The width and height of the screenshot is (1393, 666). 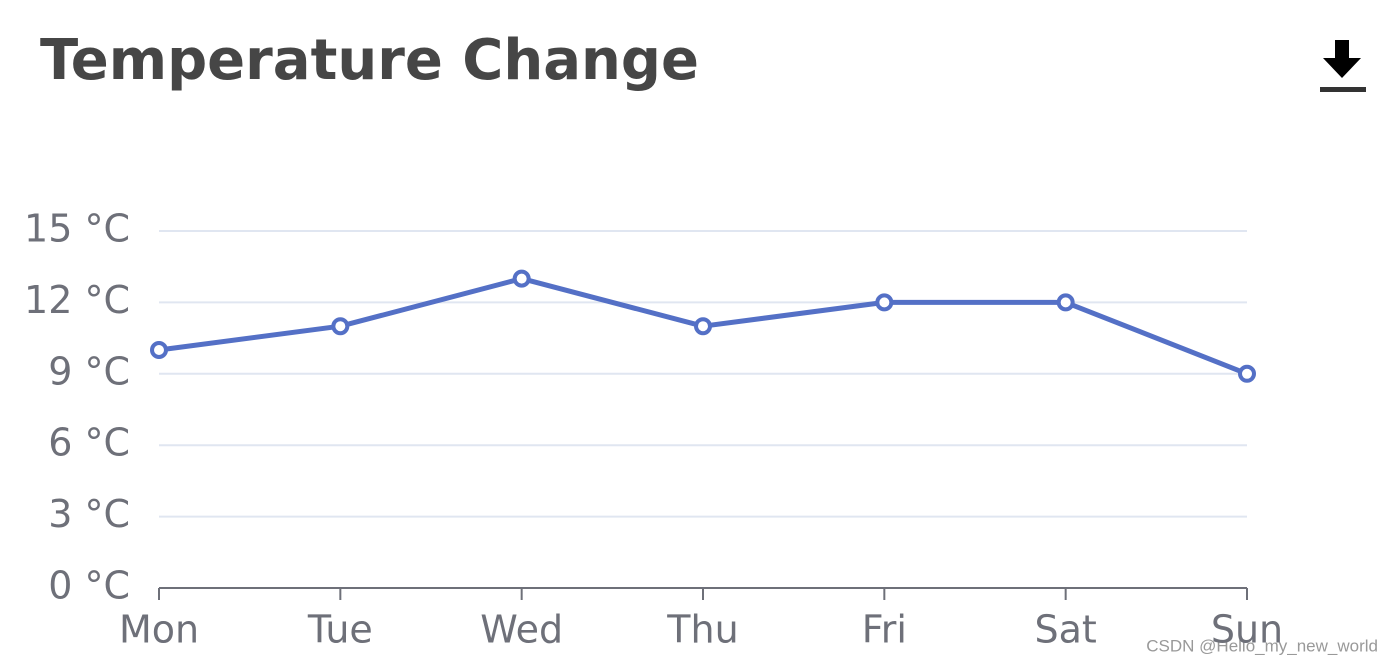 I want to click on x-tick-label: Wed, so click(x=521, y=630).